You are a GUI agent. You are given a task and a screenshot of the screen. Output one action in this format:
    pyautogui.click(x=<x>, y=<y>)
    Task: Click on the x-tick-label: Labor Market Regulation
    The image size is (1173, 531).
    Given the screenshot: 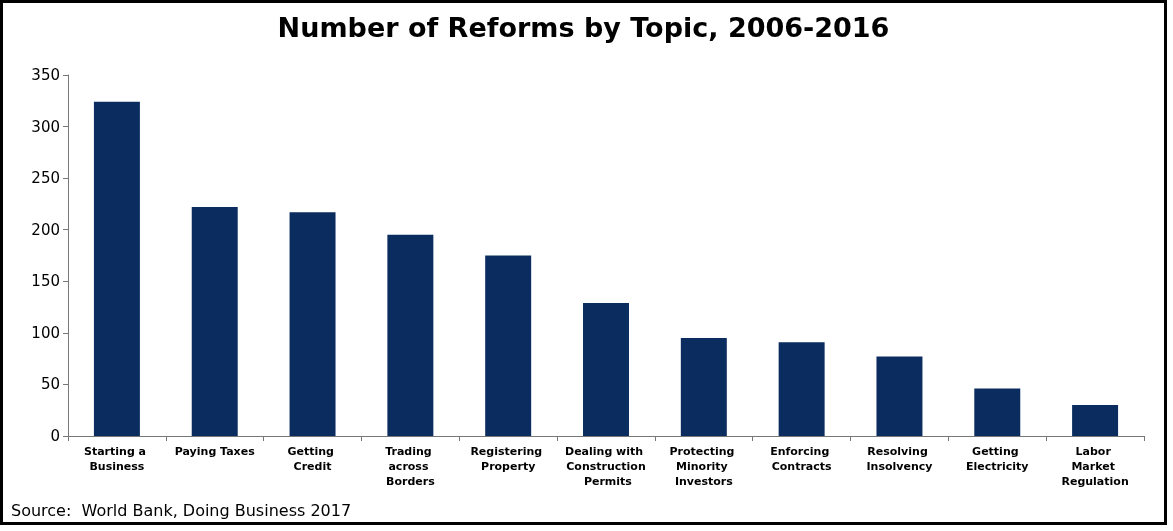 What is the action you would take?
    pyautogui.click(x=1095, y=466)
    